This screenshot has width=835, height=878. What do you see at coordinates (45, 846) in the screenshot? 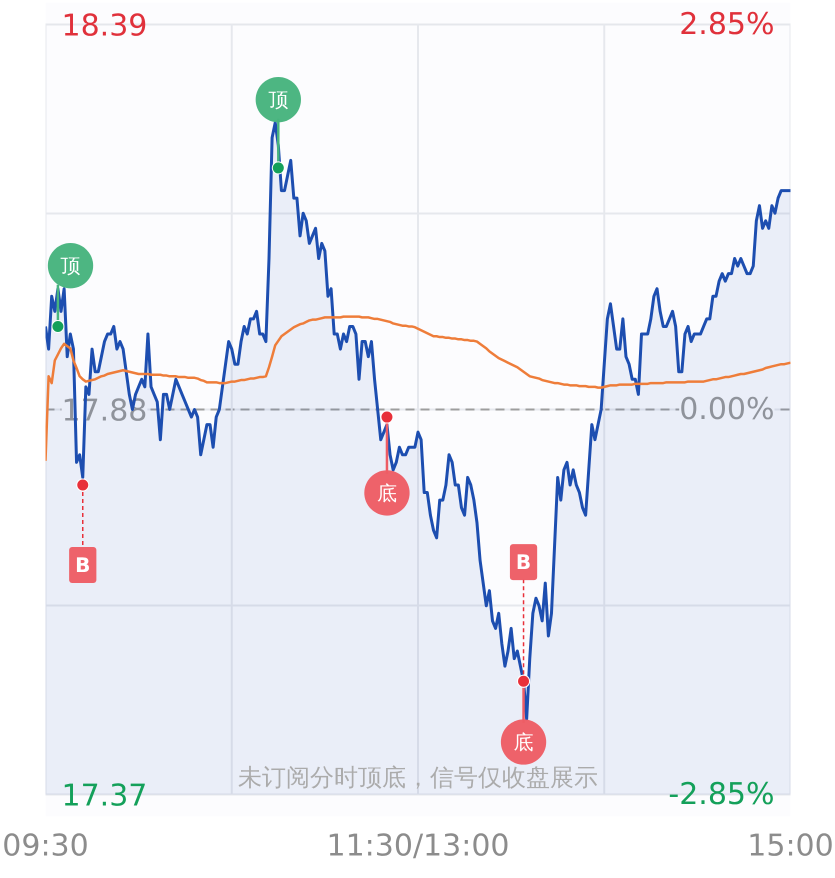
I see `x-tick-label: 09:30` at bounding box center [45, 846].